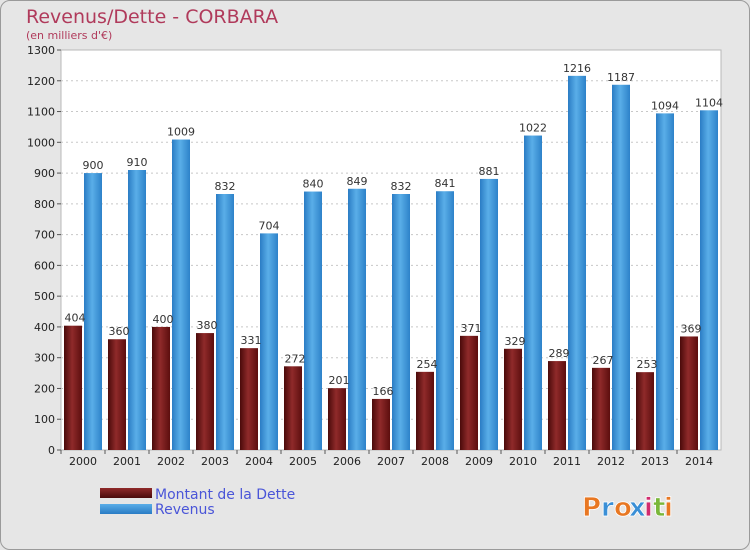  I want to click on y-tick-label: 800, so click(44, 204).